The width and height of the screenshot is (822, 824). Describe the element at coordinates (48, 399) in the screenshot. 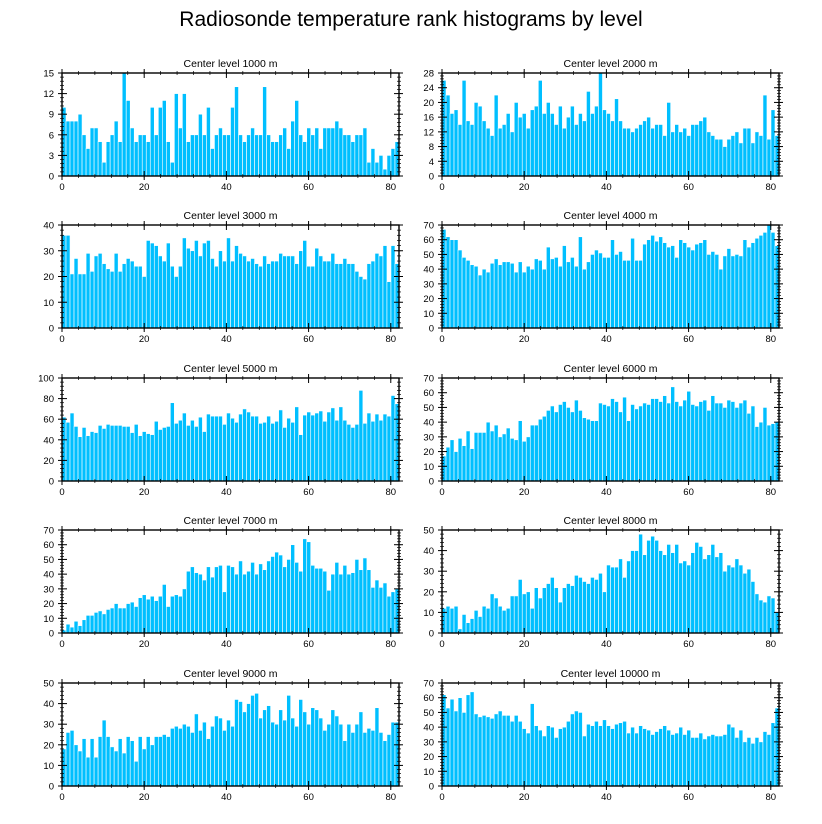

I see `y-tick-label: 80` at that location.